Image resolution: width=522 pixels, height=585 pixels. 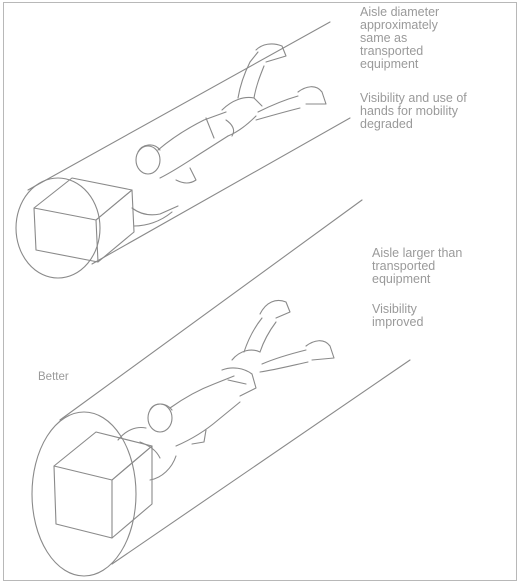 What do you see at coordinates (398, 315) in the screenshot?
I see `wide-aisle-visibility-caption: Visibility improved` at bounding box center [398, 315].